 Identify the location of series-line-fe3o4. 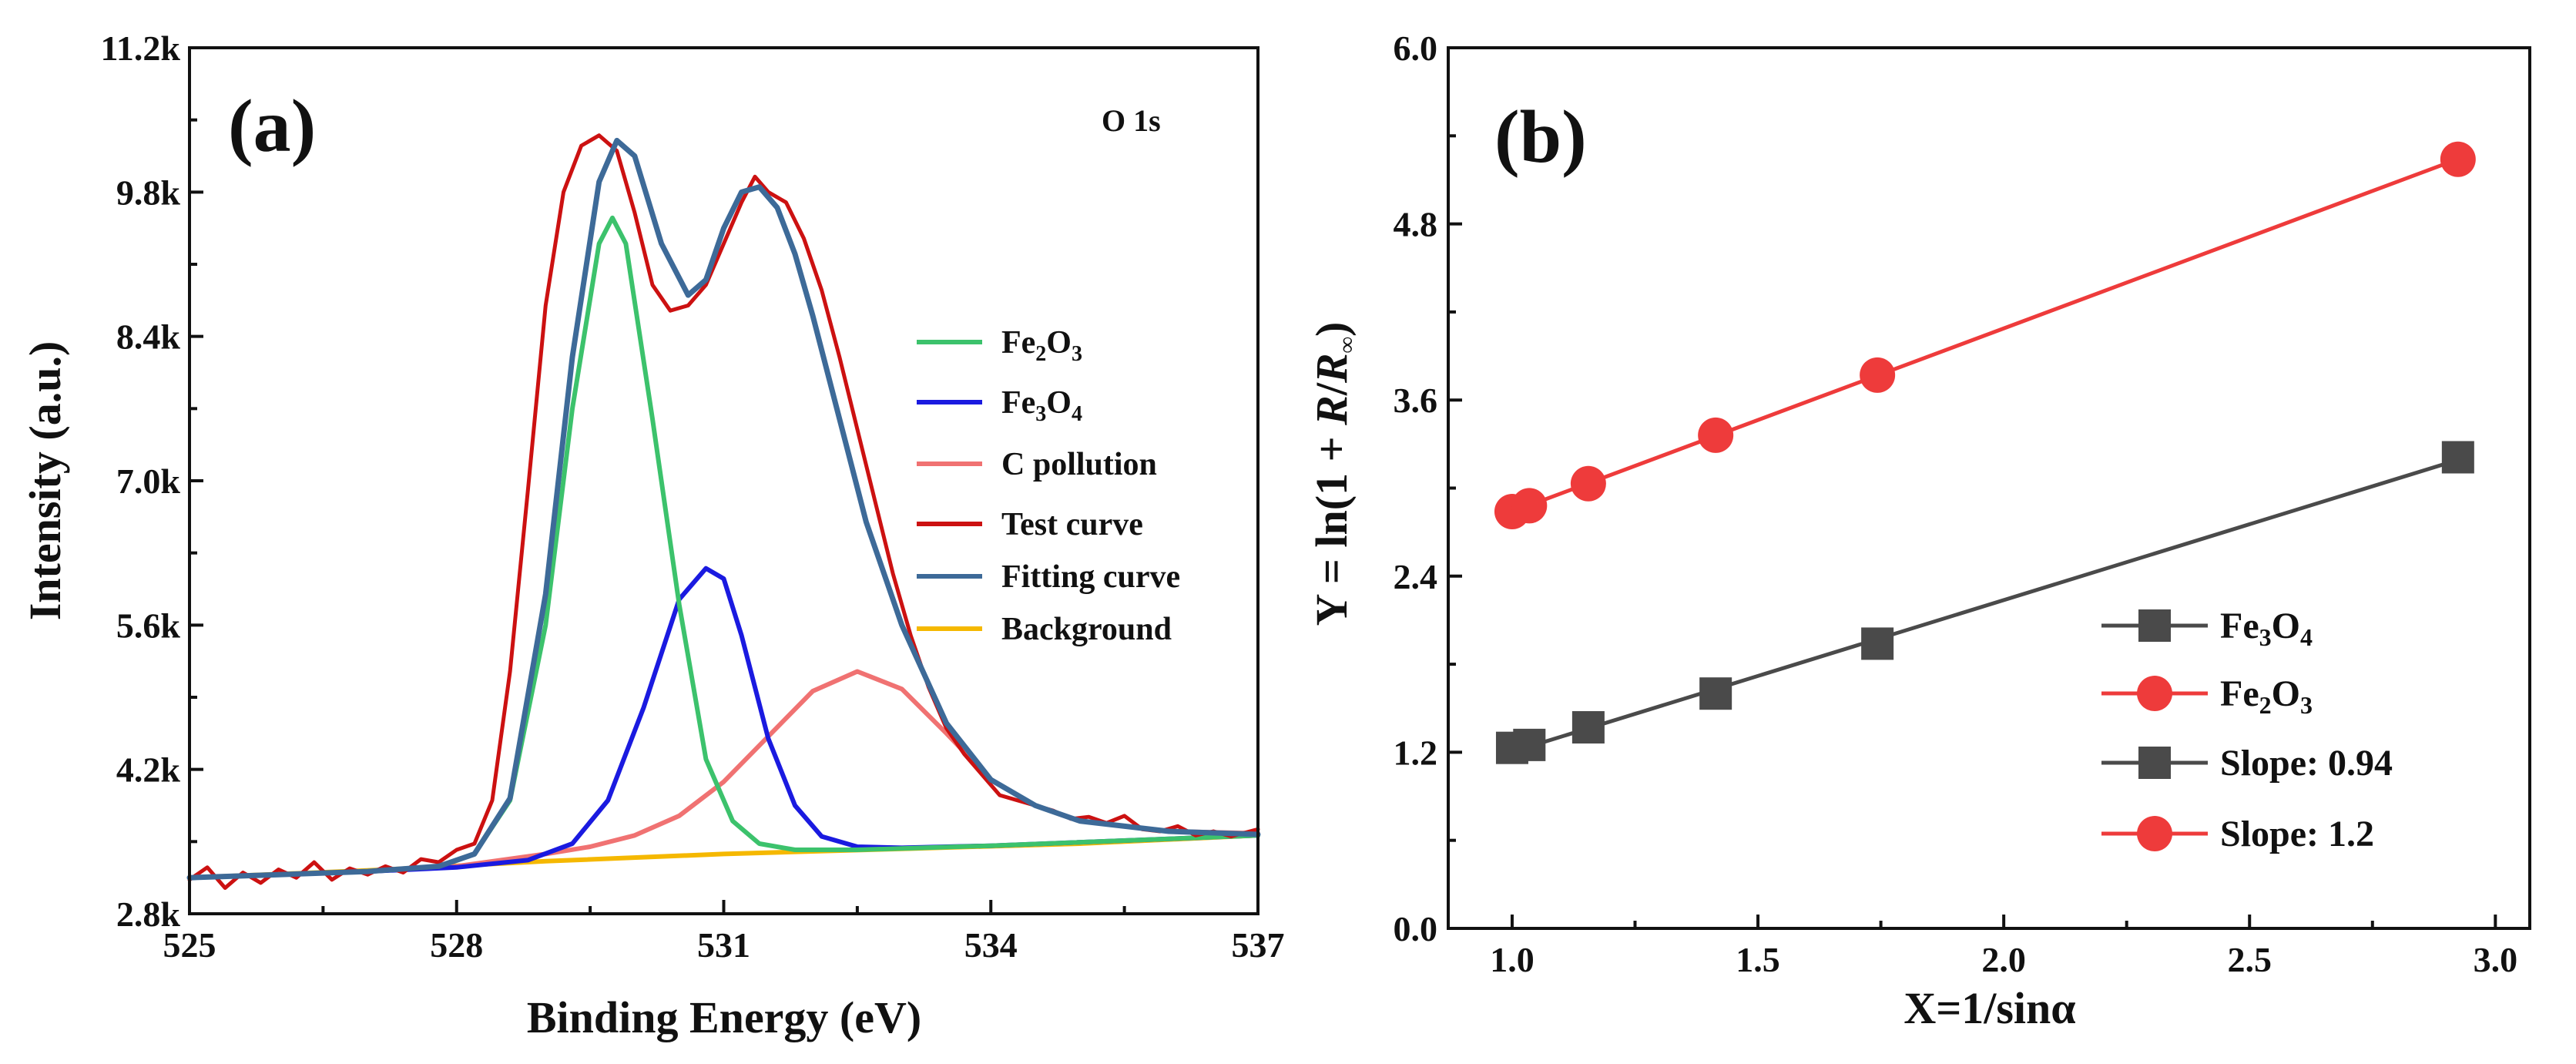
(723, 723).